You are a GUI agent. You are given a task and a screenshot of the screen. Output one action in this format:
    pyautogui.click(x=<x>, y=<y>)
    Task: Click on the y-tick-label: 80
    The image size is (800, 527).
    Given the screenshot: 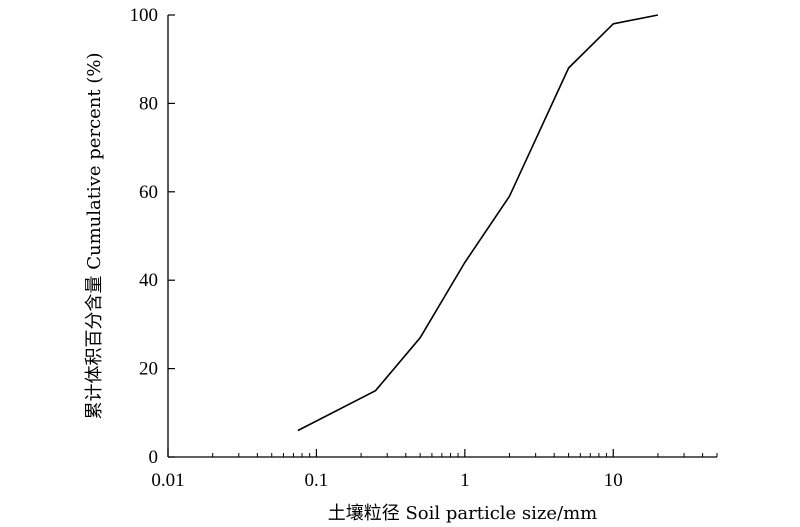 What is the action you would take?
    pyautogui.click(x=148, y=103)
    